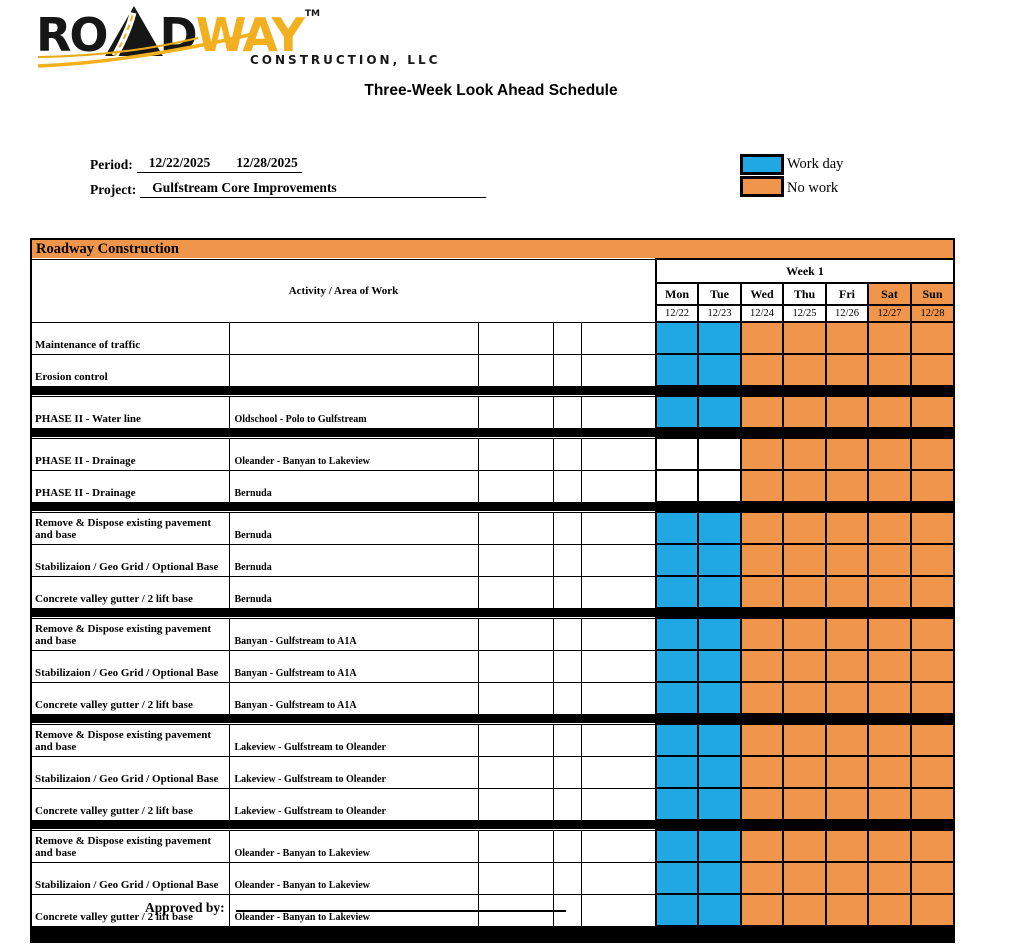  I want to click on date-header-fri: 12/26, so click(847, 313).